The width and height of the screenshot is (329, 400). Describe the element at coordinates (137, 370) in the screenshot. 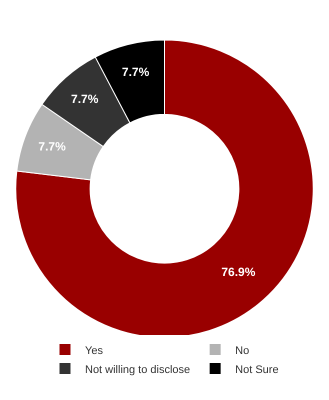

I see `legend-label: Not willing to disclose` at that location.